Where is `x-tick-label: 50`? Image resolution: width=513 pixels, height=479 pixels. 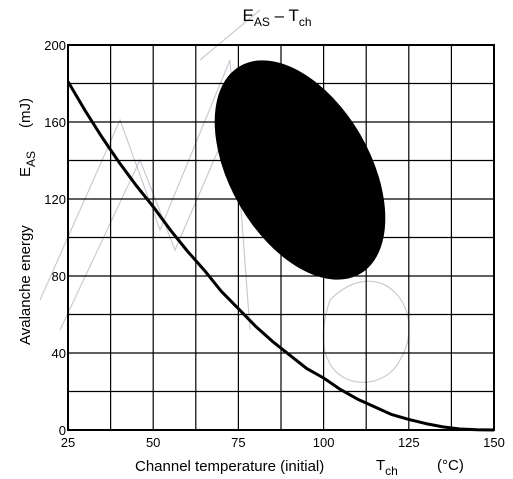 x-tick-label: 50 is located at coordinates (153, 442).